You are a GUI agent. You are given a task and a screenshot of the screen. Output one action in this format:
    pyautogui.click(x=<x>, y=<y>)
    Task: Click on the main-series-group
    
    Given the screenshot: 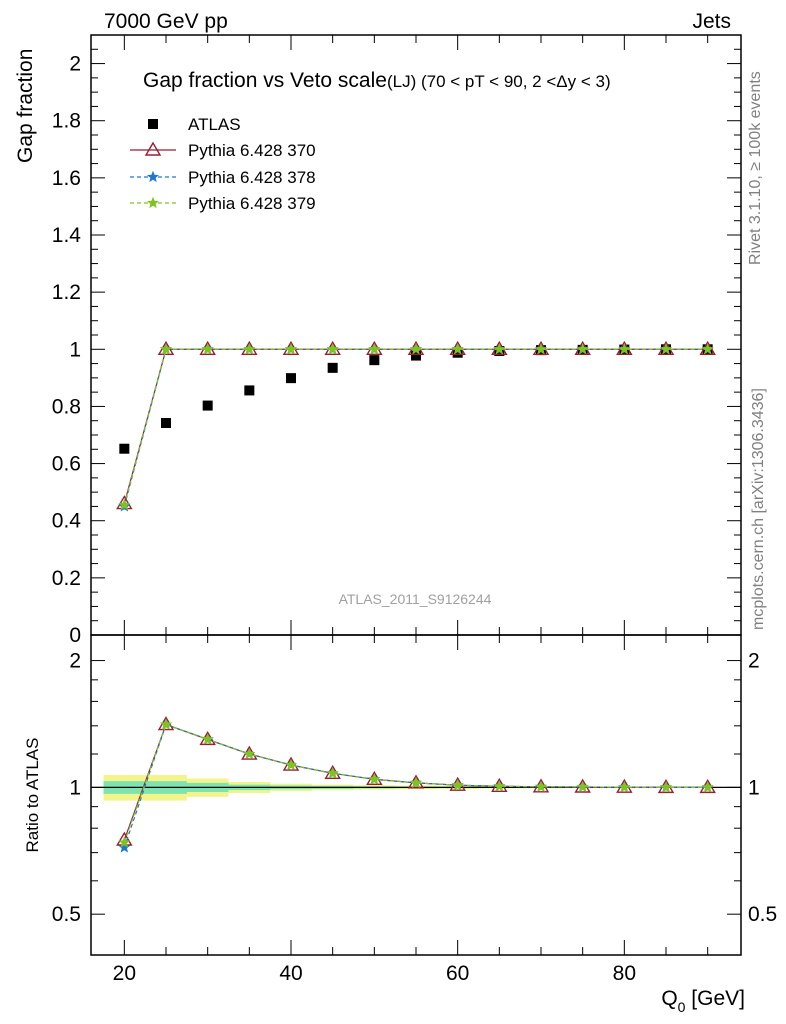 What is the action you would take?
    pyautogui.click(x=416, y=426)
    